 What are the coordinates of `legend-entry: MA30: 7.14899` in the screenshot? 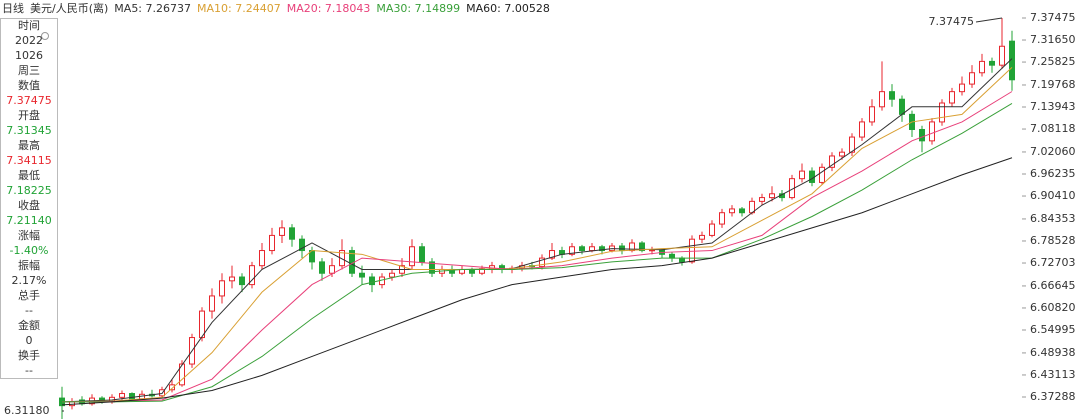 It's located at (418, 8).